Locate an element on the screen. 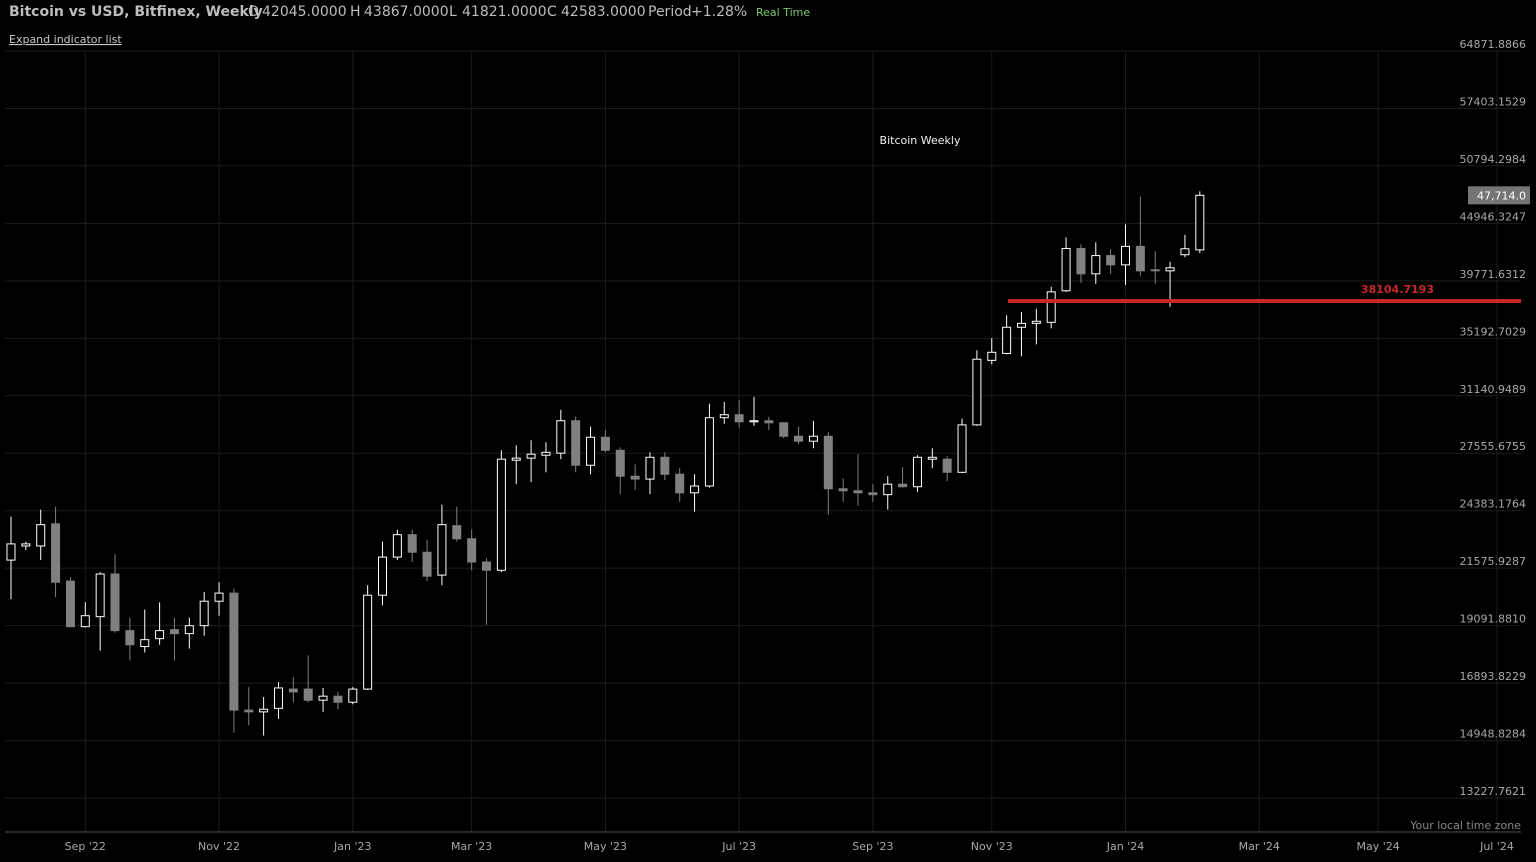 Image resolution: width=1536 pixels, height=862 pixels. ohlc-value: 41821.0000 is located at coordinates (504, 12).